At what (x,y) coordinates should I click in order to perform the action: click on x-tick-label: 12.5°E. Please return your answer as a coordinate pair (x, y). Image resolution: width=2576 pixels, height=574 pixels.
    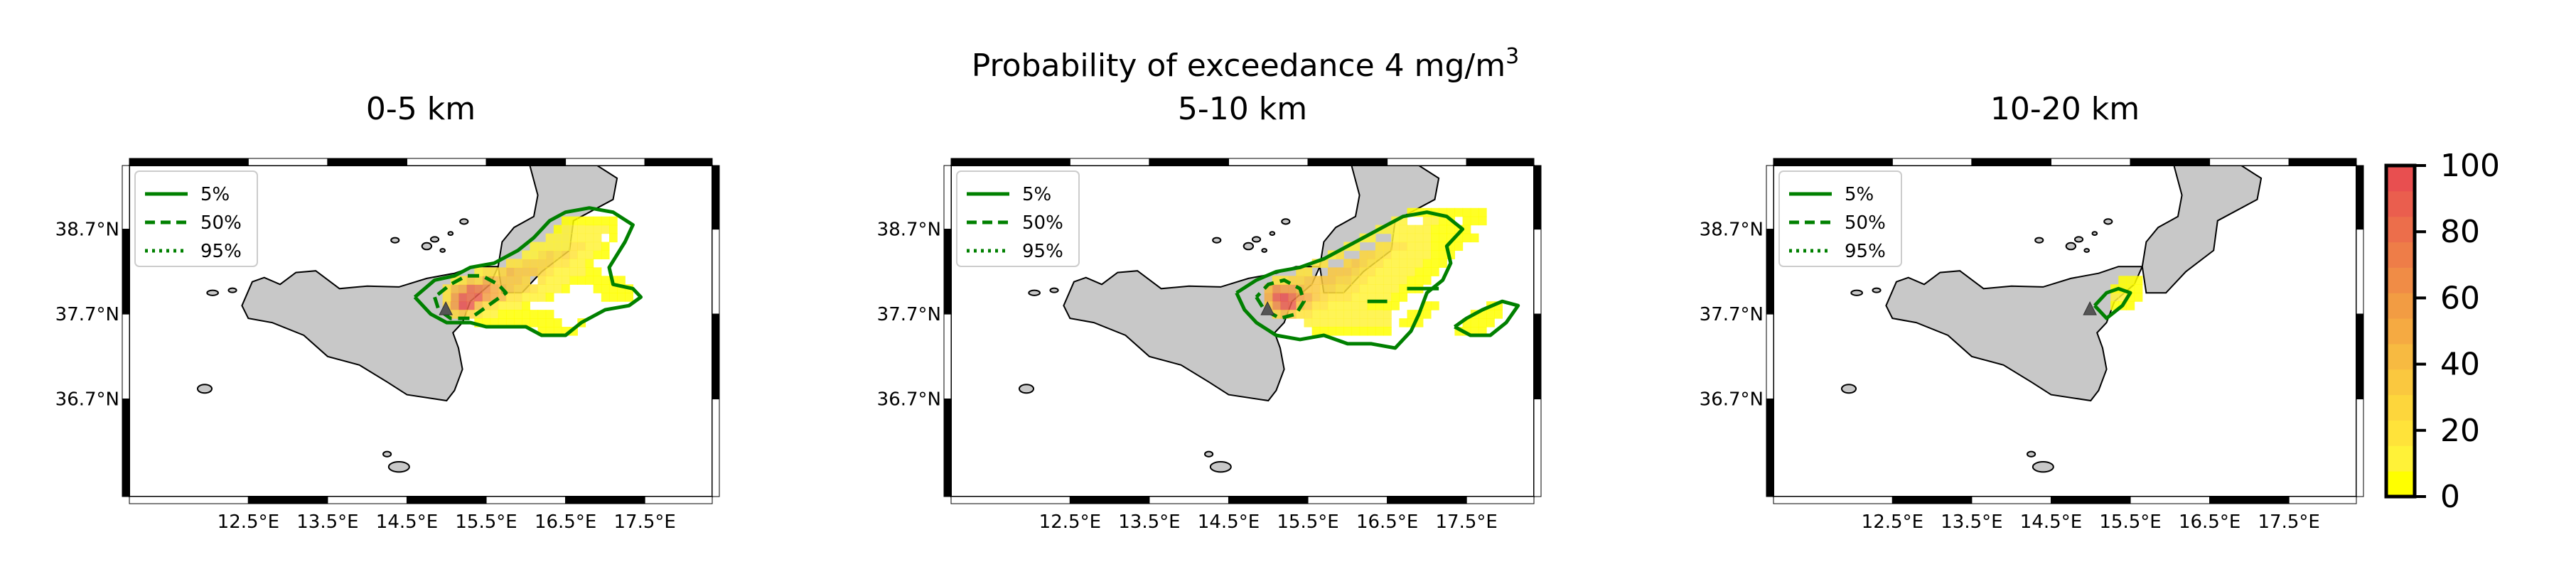
    Looking at the image, I should click on (1892, 522).